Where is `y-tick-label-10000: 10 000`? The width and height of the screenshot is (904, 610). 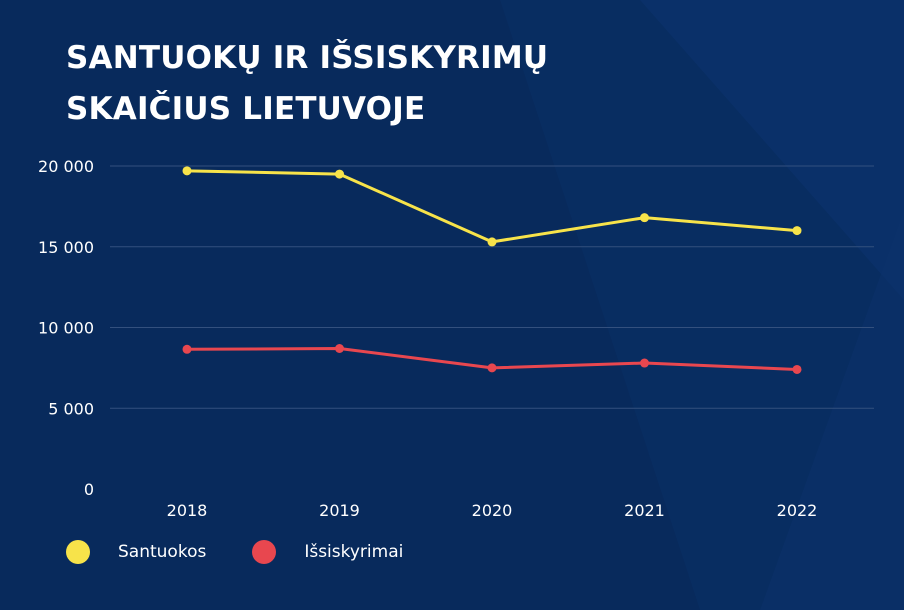
y-tick-label-10000: 10 000 is located at coordinates (66, 328).